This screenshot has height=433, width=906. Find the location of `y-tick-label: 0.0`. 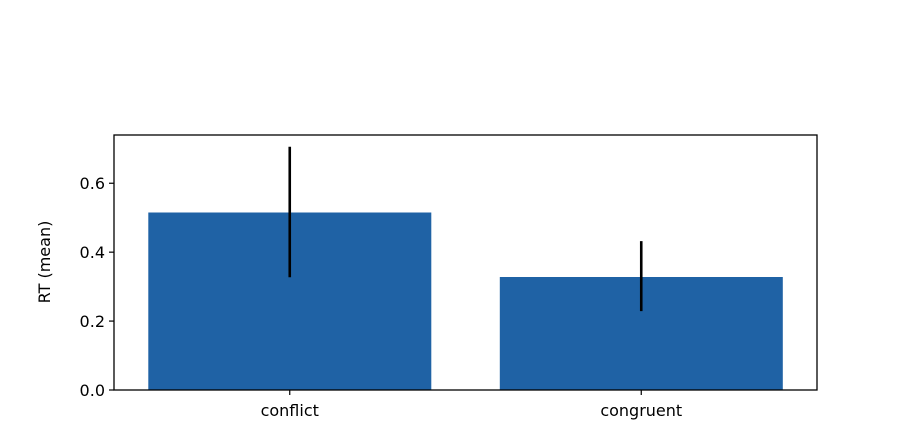

y-tick-label: 0.0 is located at coordinates (92, 390).